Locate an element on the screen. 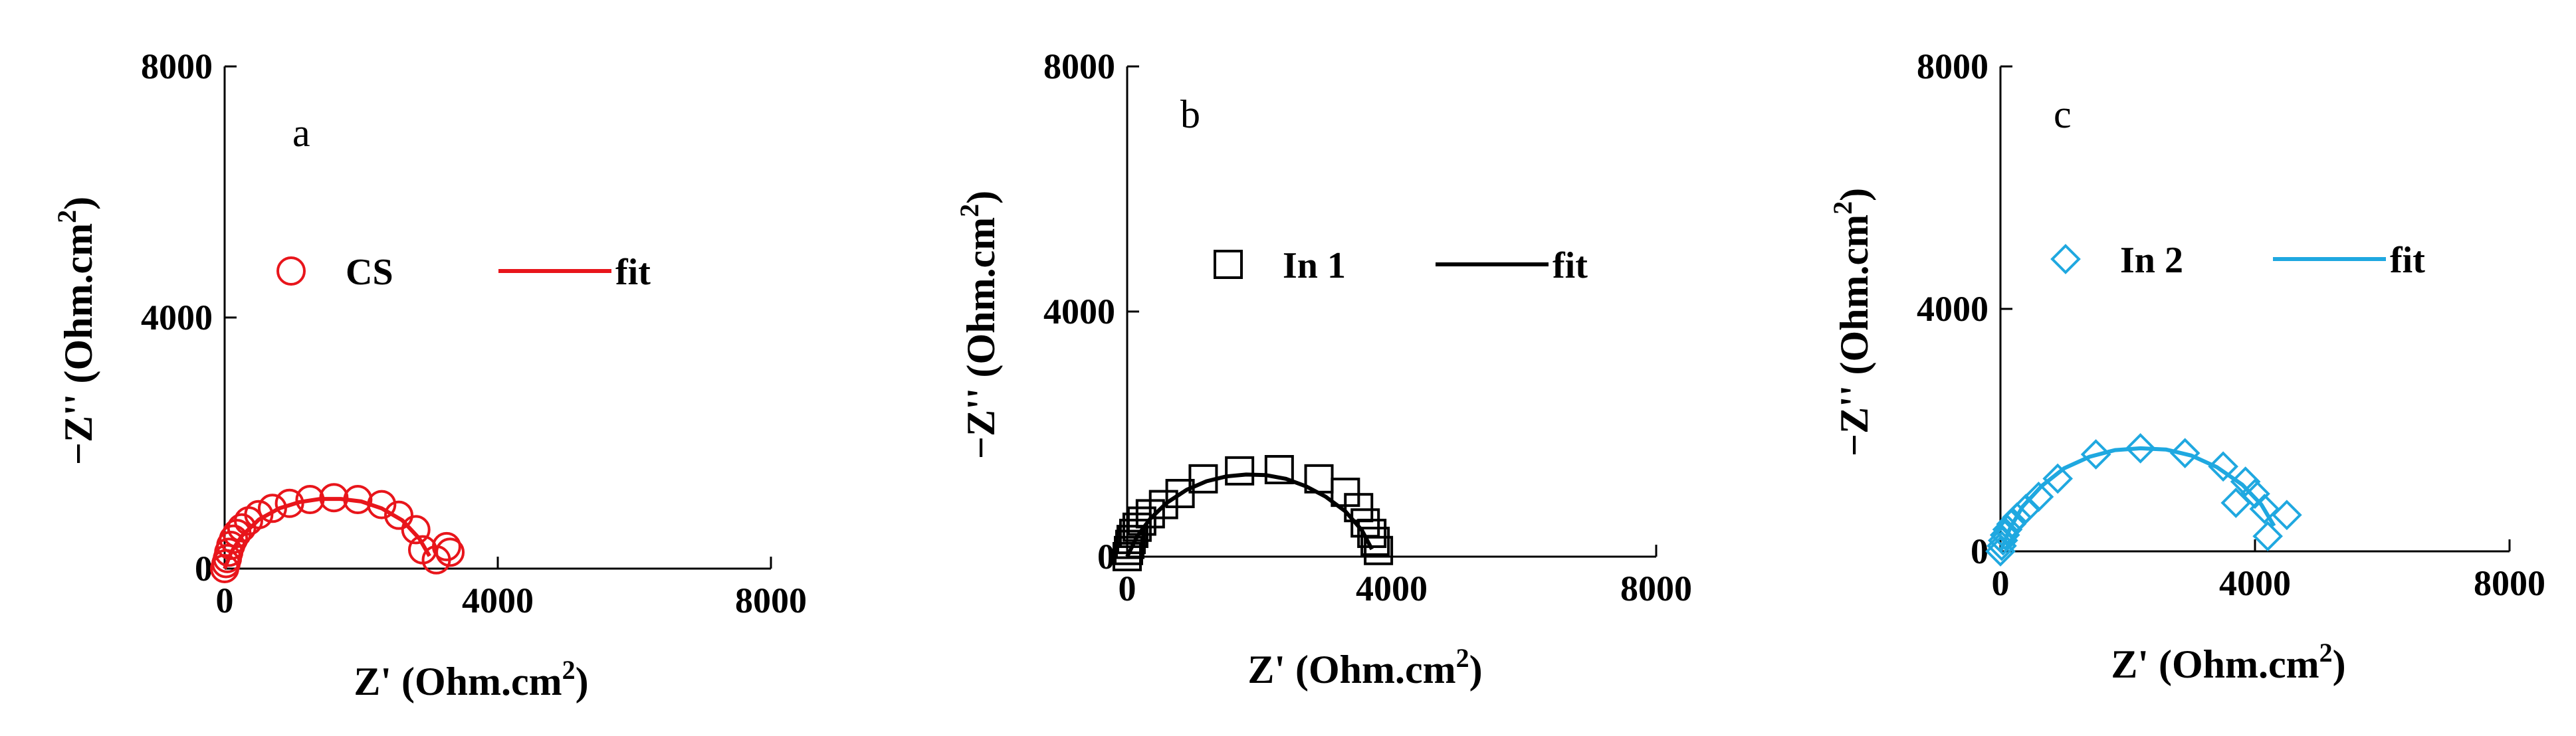 The height and width of the screenshot is (736, 2576). panel-label: b is located at coordinates (1190, 114).